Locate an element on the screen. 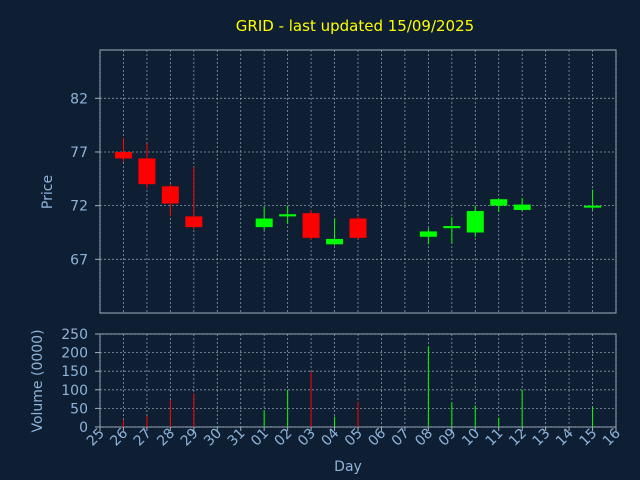 Image resolution: width=640 pixels, height=480 pixels. volume-ytick-label: 0 is located at coordinates (83, 428).